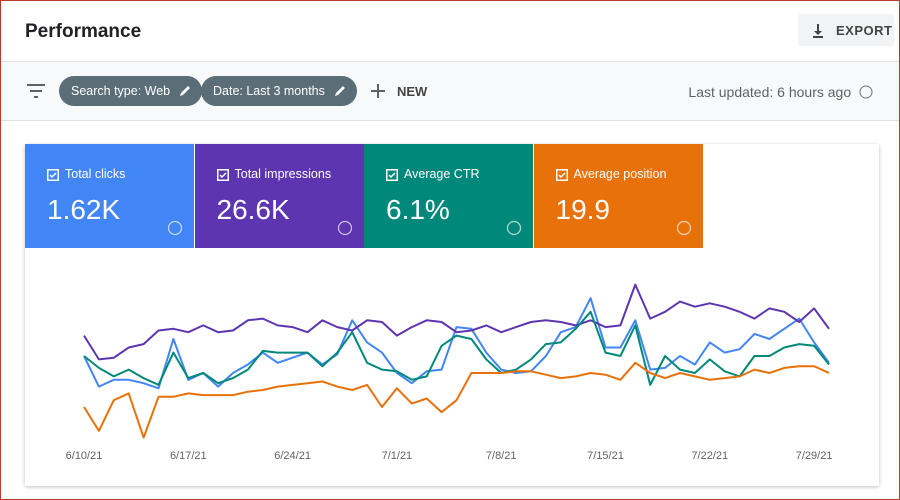  Describe the element at coordinates (36, 91) in the screenshot. I see `filter-icon` at that location.